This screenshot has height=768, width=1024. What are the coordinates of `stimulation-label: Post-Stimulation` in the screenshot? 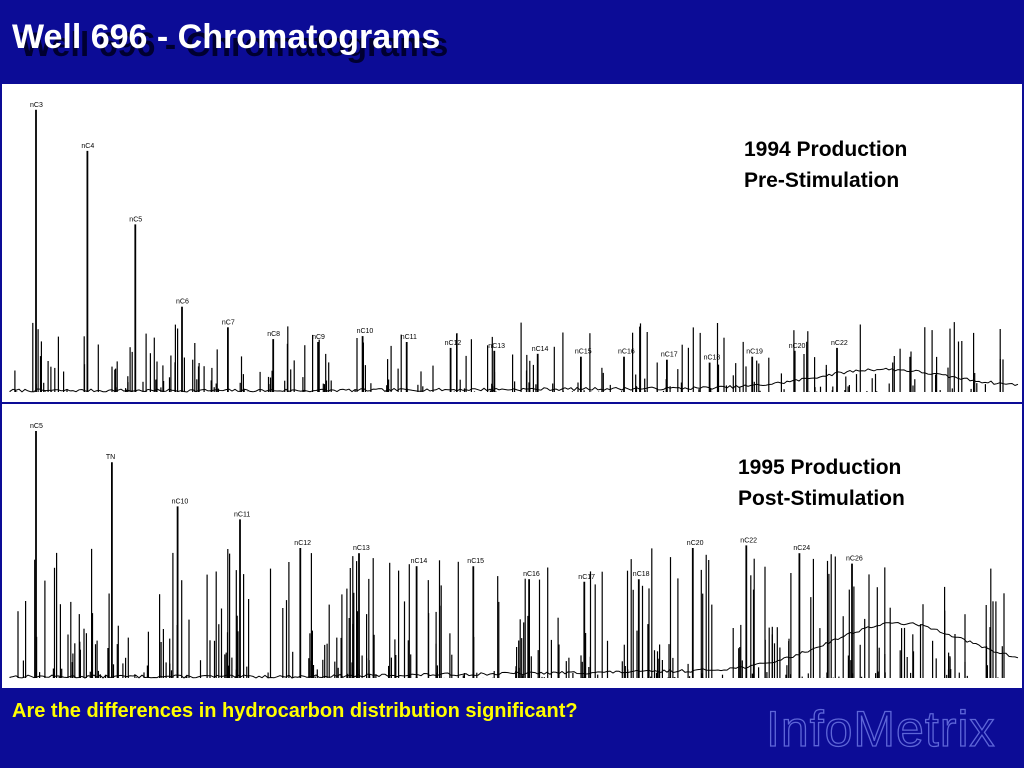 It's located at (821, 498).